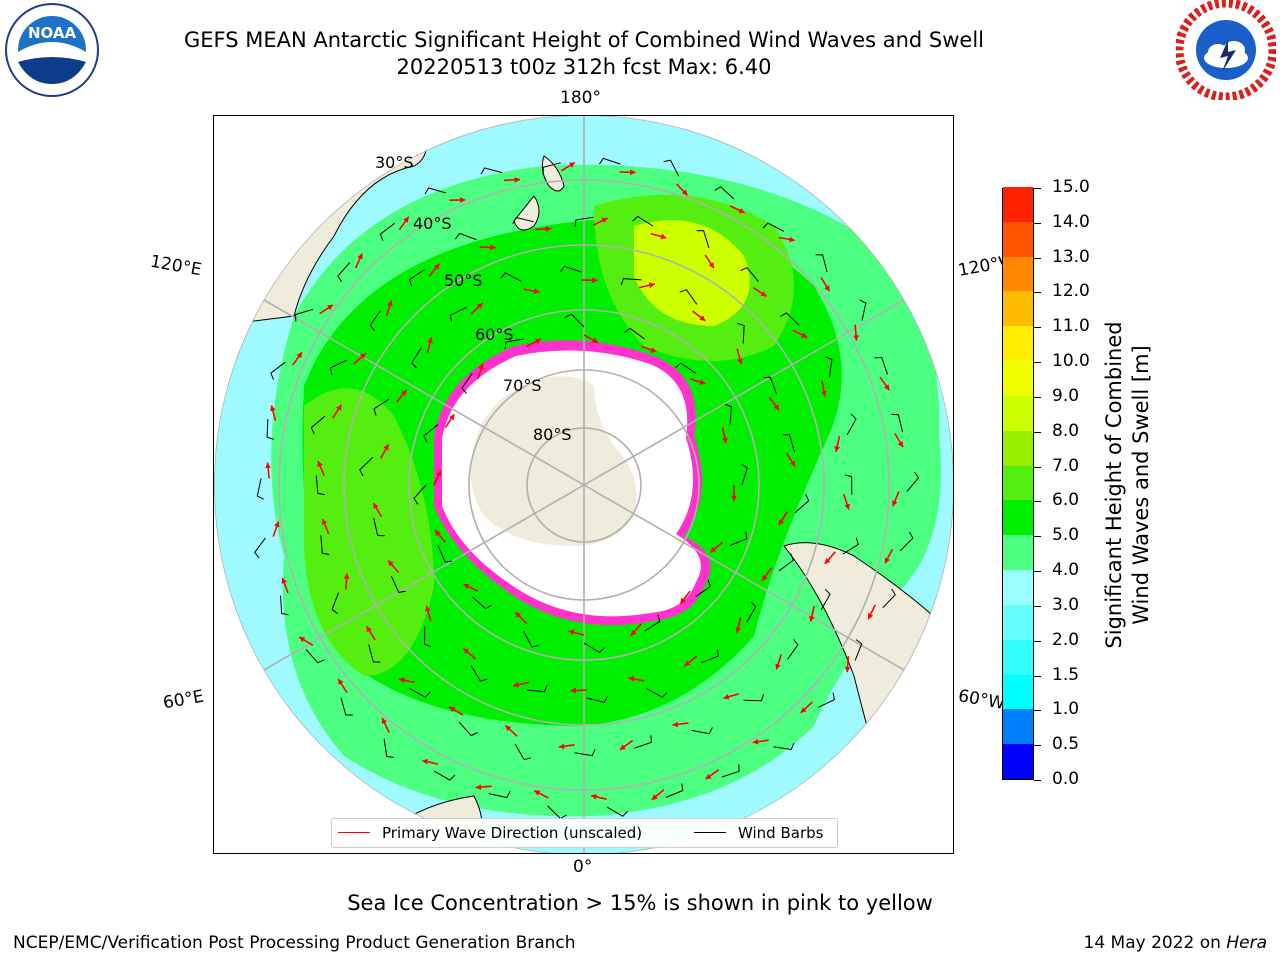  I want to click on legend-label-wind-barbs: Wind Barbs, so click(781, 833).